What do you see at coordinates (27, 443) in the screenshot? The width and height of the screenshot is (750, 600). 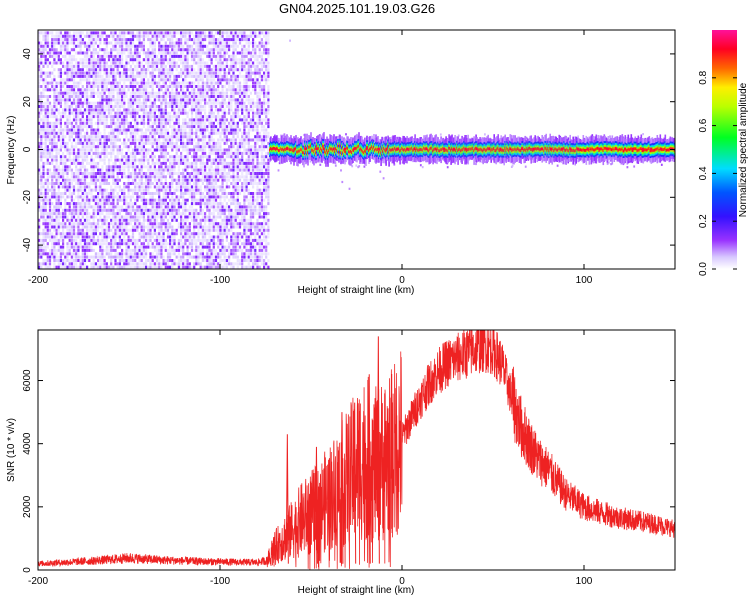 I see `snr-y-tick-label: 4000` at bounding box center [27, 443].